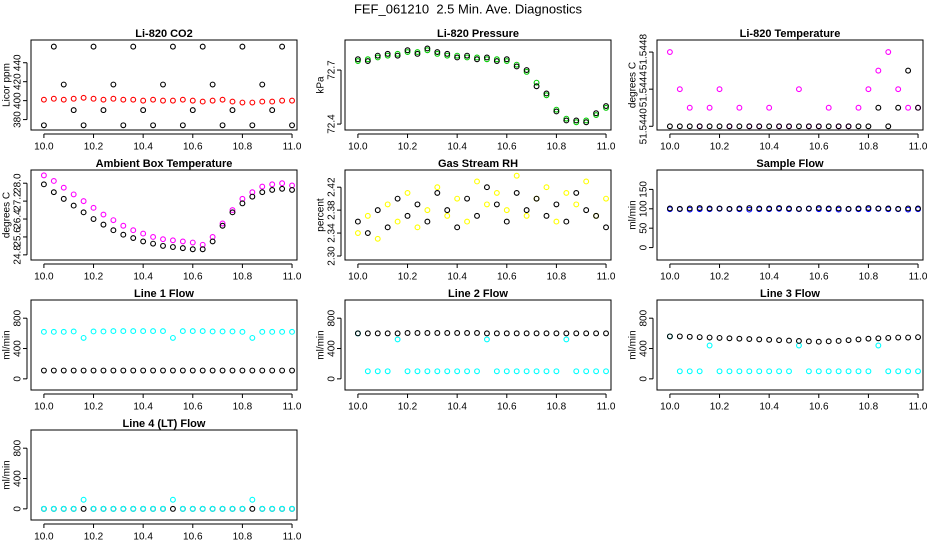  Describe the element at coordinates (478, 85) in the screenshot. I see `plot-frame` at that location.